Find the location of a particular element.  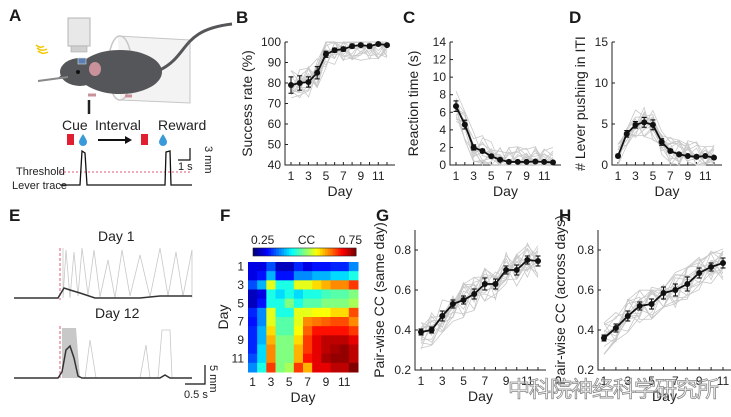

y-tick-label: 0.4 is located at coordinates (402, 330).